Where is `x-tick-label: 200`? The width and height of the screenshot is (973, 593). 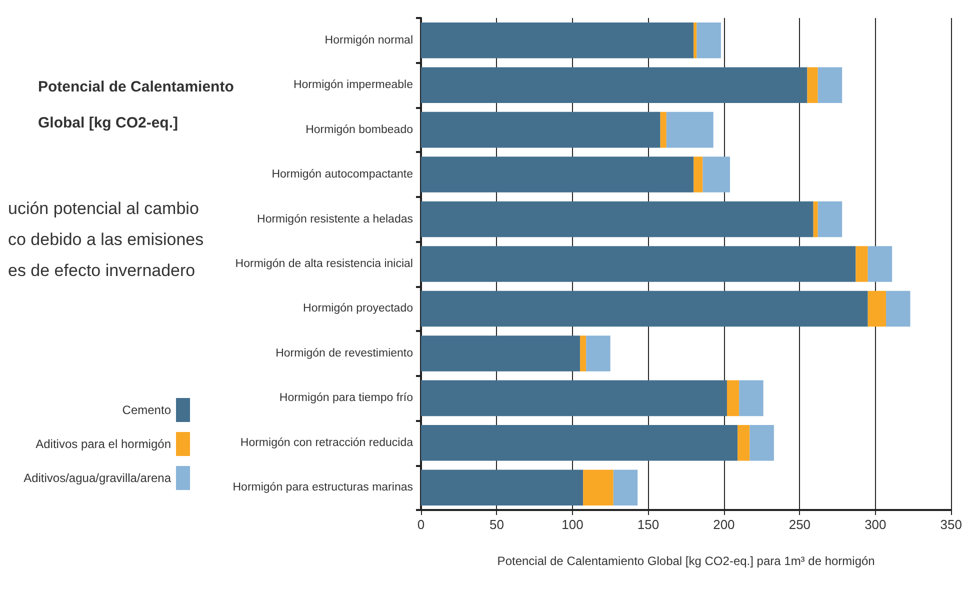 x-tick-label: 200 is located at coordinates (724, 524).